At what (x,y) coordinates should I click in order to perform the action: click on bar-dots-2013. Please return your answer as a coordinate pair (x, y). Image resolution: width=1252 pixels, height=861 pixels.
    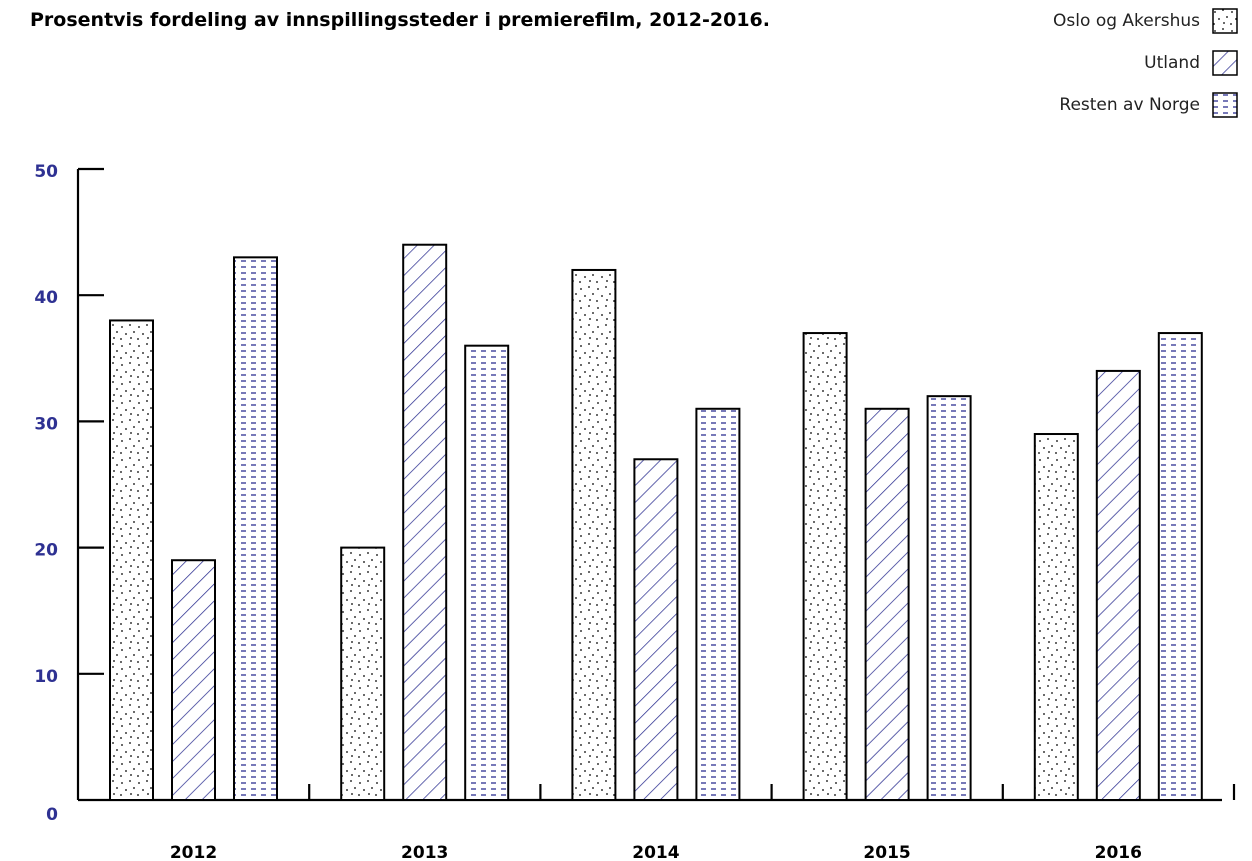
    Looking at the image, I should click on (363, 673).